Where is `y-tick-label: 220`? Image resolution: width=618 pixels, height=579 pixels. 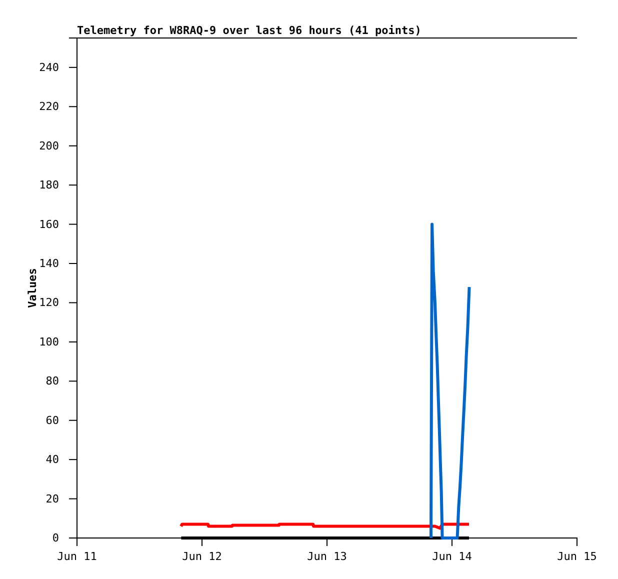 y-tick-label: 220 is located at coordinates (49, 107).